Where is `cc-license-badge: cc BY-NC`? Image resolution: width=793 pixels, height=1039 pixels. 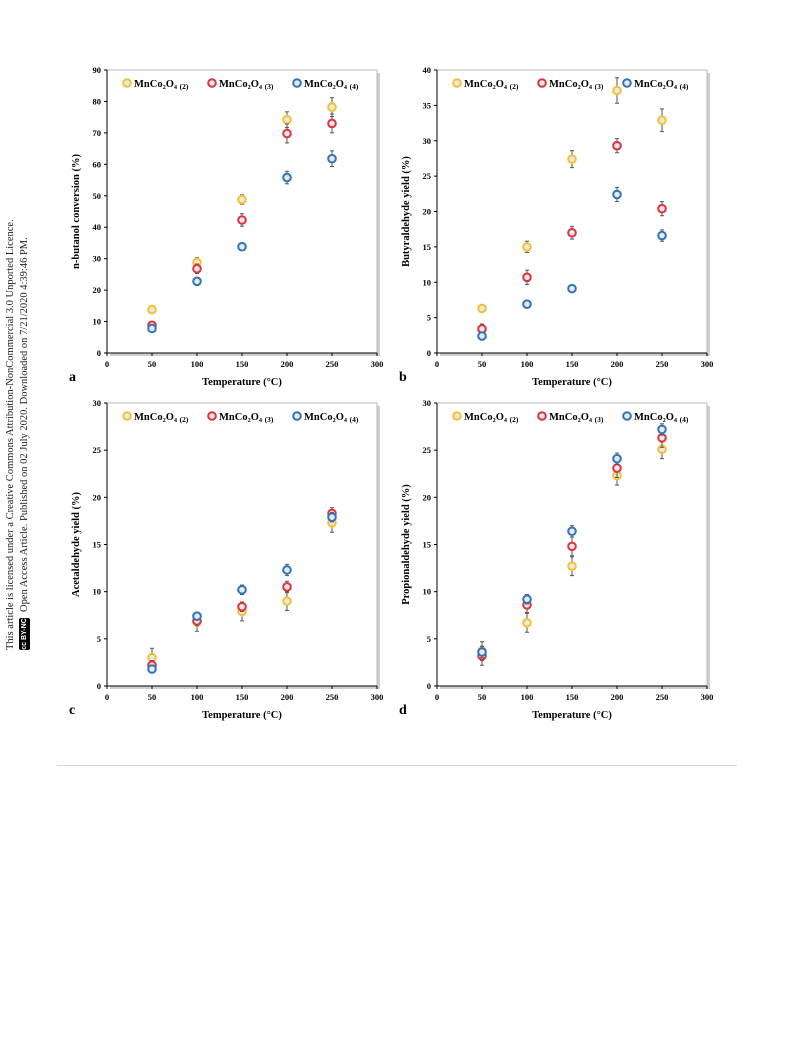 cc-license-badge: cc BY-NC is located at coordinates (25, 634).